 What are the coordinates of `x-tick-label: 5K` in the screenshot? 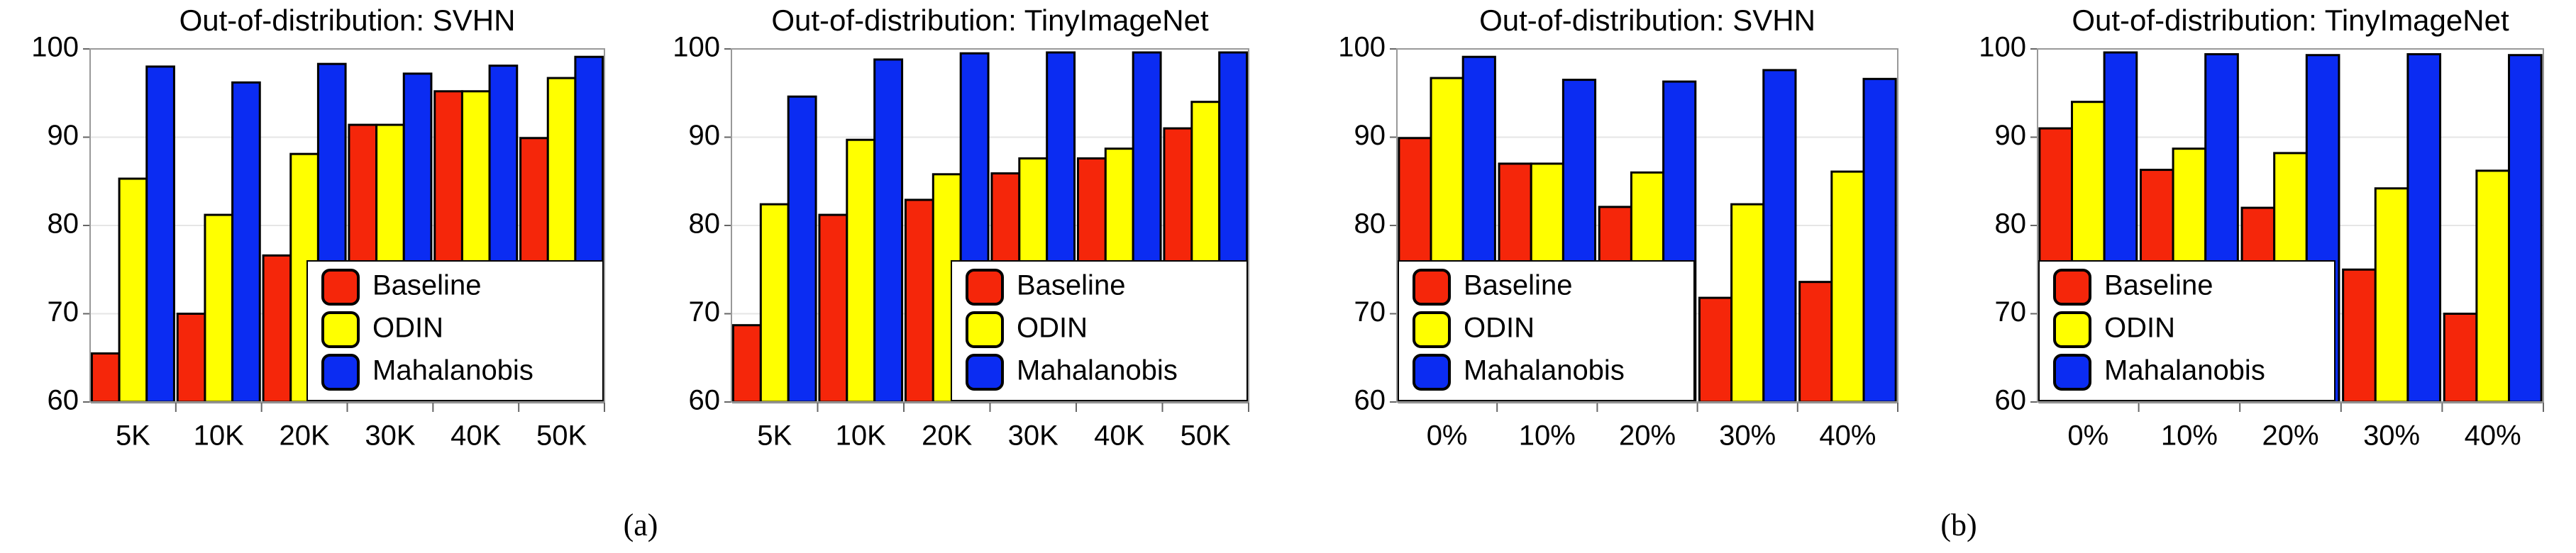 It's located at (774, 436).